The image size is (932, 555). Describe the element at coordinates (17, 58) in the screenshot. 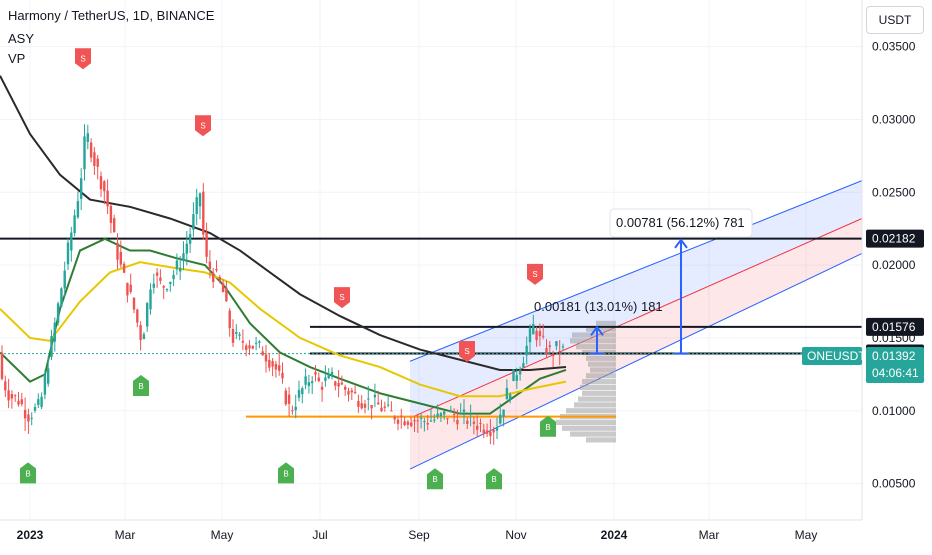

I see `indicator-vp-label: VP` at that location.